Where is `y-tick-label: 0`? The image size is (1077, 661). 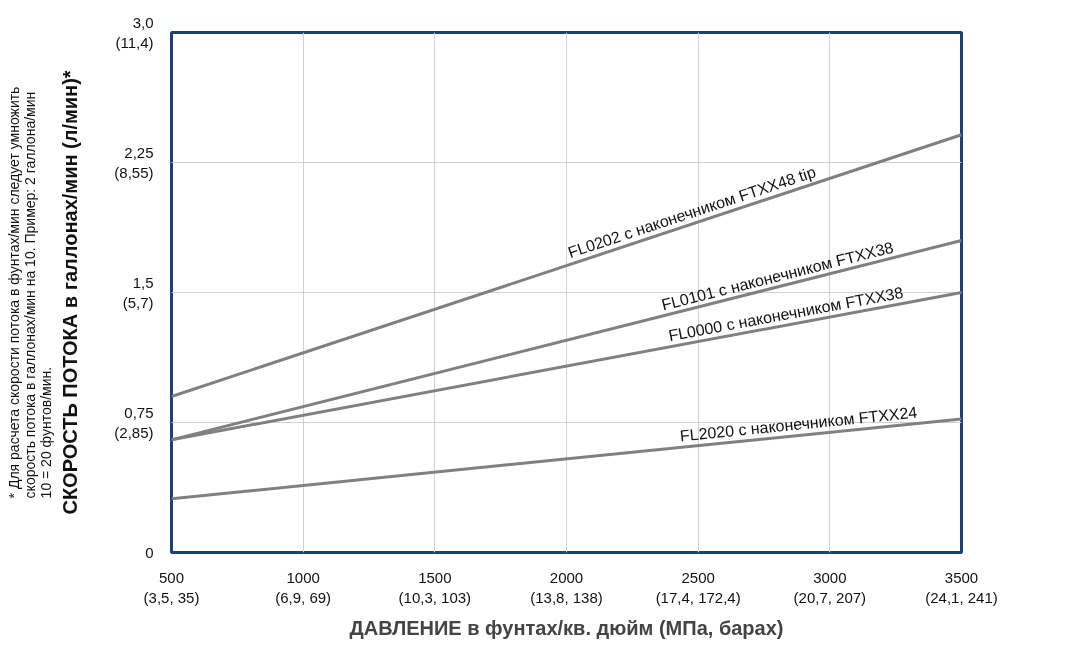
y-tick-label: 0 is located at coordinates (149, 552).